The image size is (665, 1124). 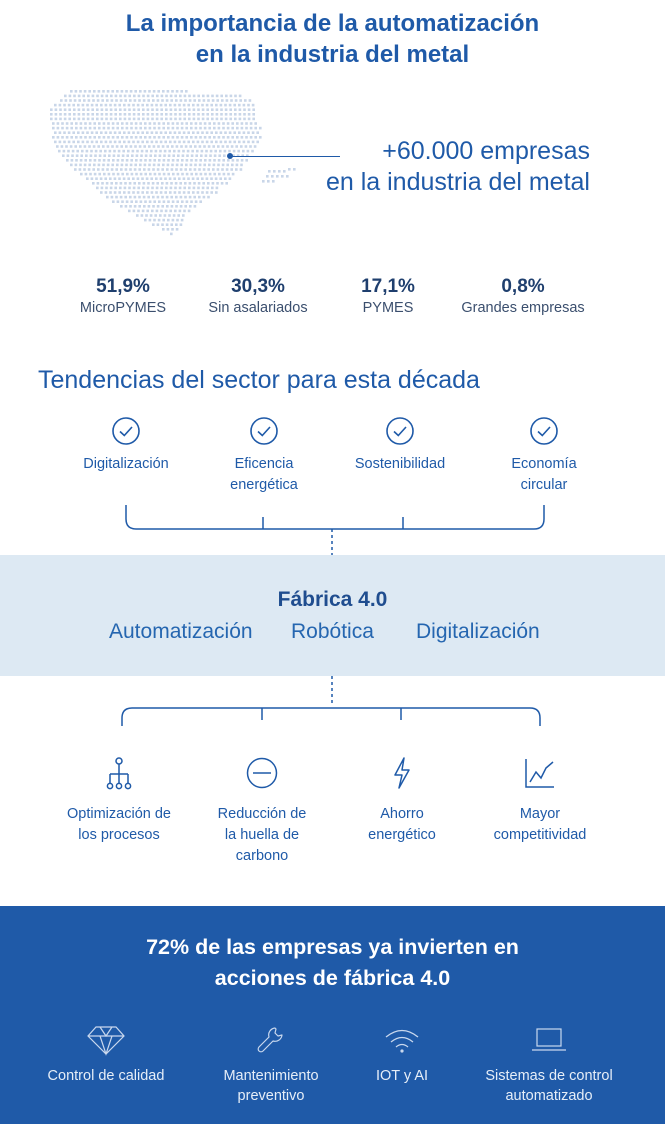 I want to click on check-circle-icon, so click(x=264, y=431).